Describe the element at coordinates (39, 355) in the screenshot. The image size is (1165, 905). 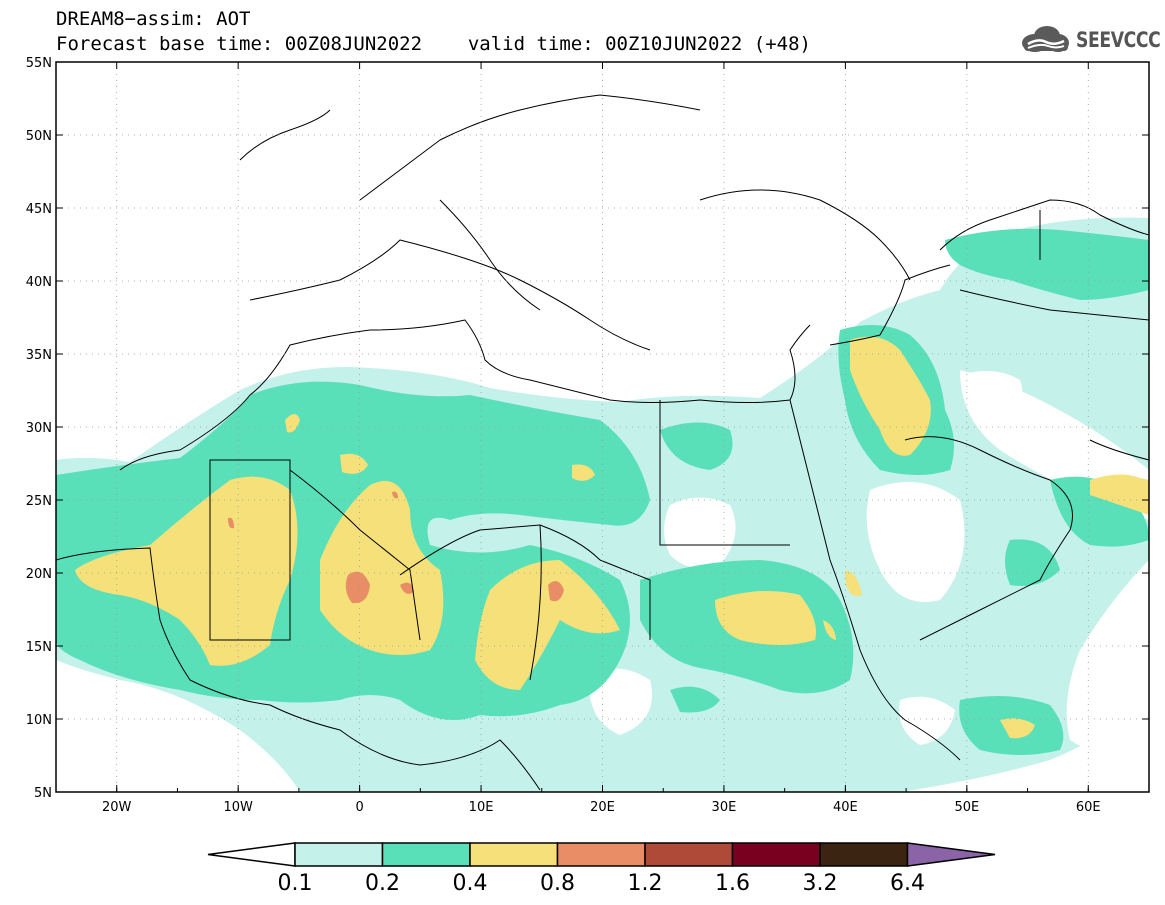
I see `lat-tick-label: 35N` at that location.